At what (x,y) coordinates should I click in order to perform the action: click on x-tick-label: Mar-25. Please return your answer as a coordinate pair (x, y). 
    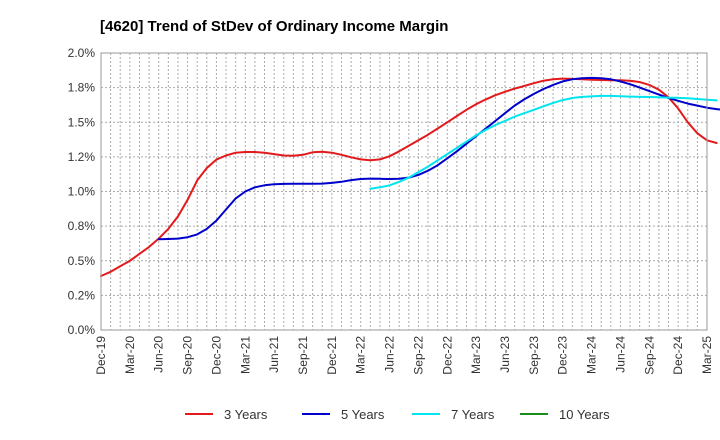
    Looking at the image, I should click on (707, 355).